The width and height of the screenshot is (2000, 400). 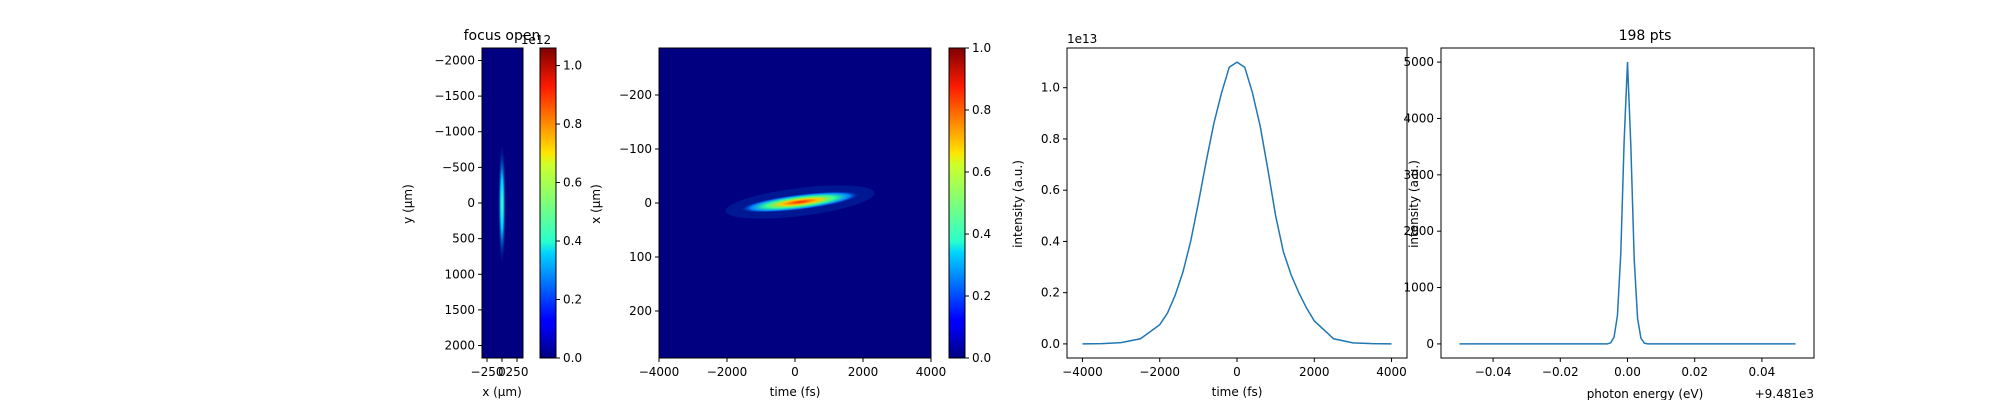 What do you see at coordinates (1314, 372) in the screenshot?
I see `panel3-x-tick-label: 2000` at bounding box center [1314, 372].